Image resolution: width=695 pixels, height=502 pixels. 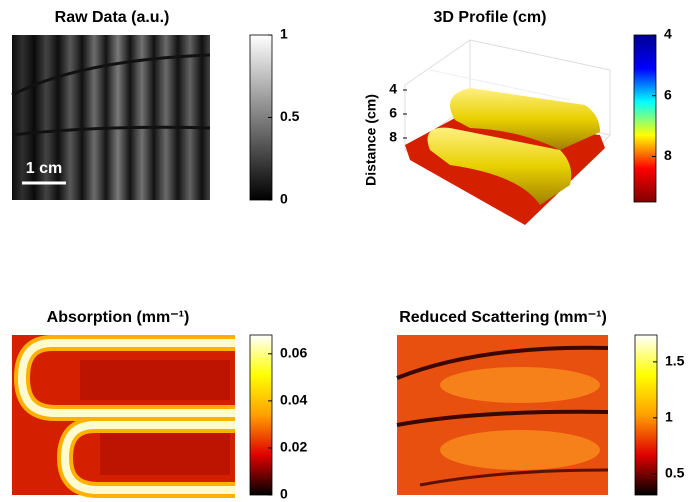 I want to click on colorbar-tick-label: 6, so click(x=668, y=94).